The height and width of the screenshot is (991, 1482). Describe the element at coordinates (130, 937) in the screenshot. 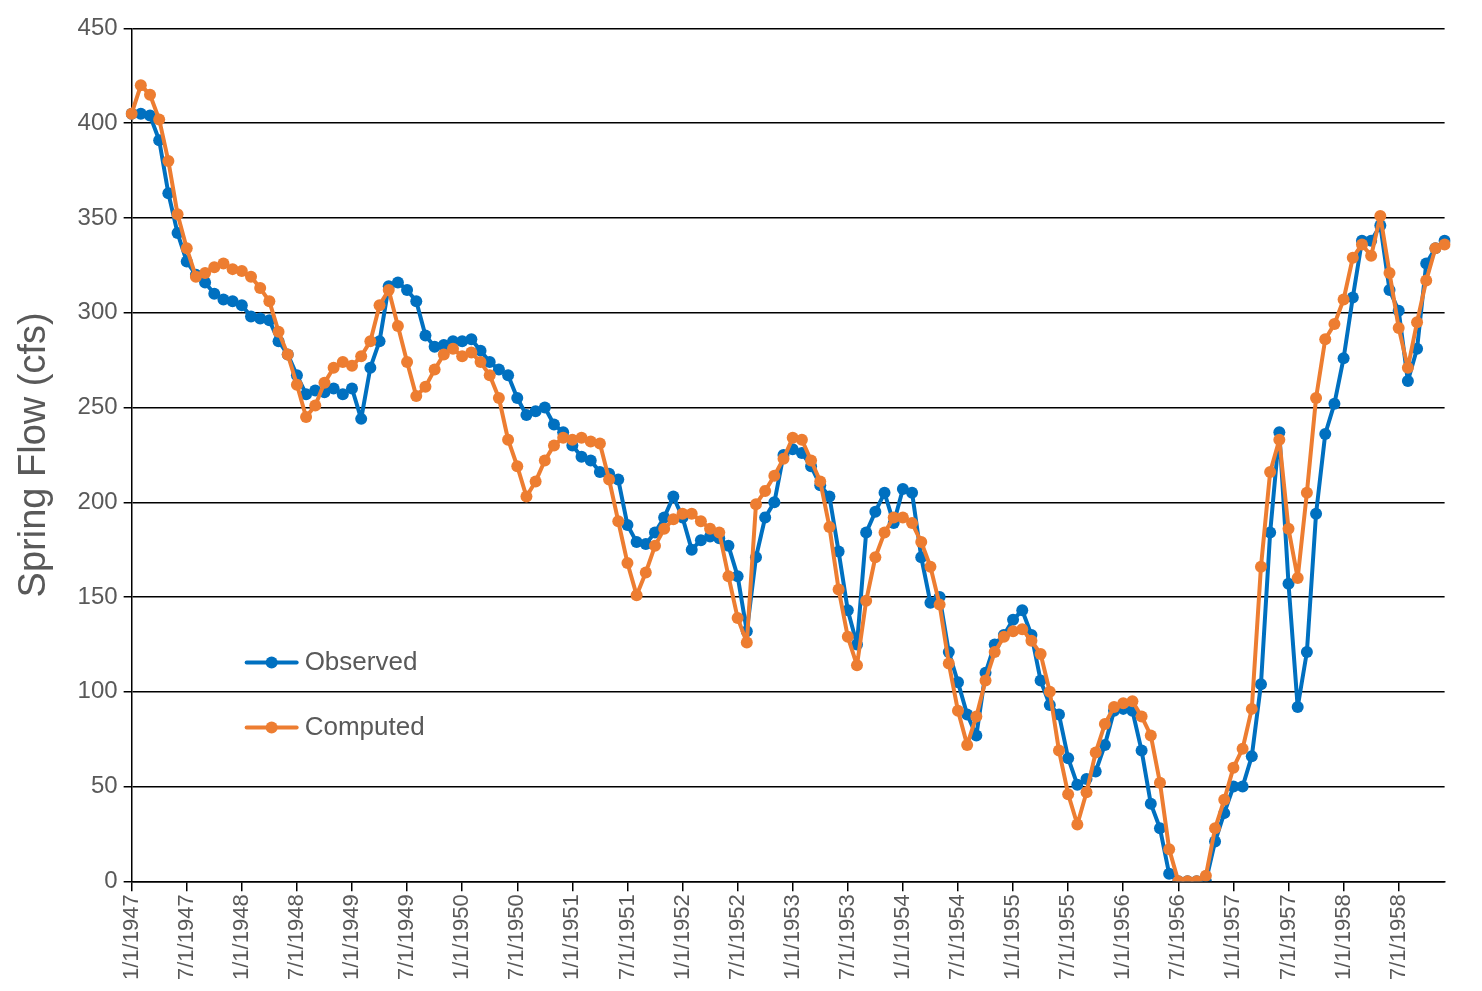

I see `x-tick-label: 1/1/1947` at that location.